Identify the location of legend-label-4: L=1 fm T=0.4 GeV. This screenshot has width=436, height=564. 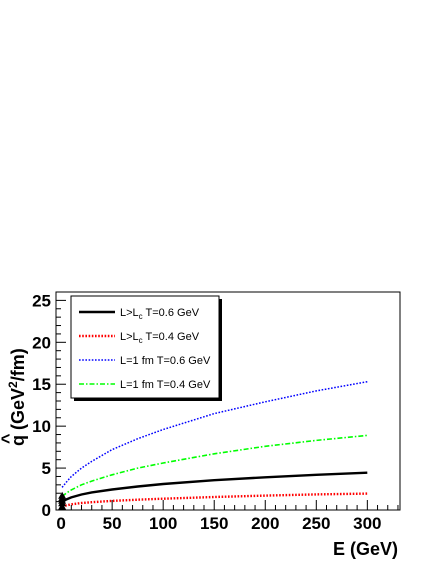
(165, 385).